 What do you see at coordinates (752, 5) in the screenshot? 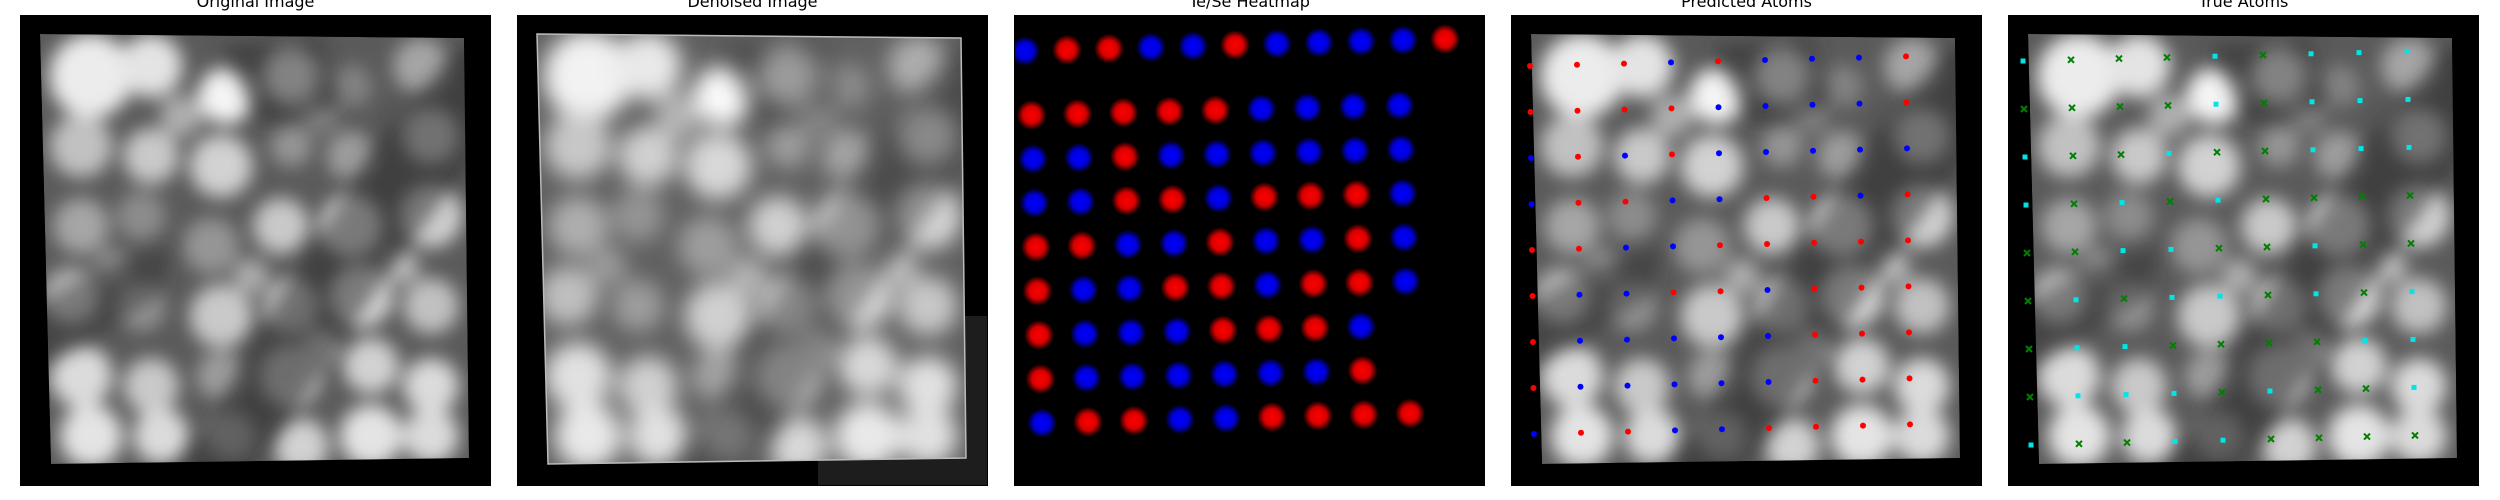
I see `panel-title: Denoised Image` at bounding box center [752, 5].